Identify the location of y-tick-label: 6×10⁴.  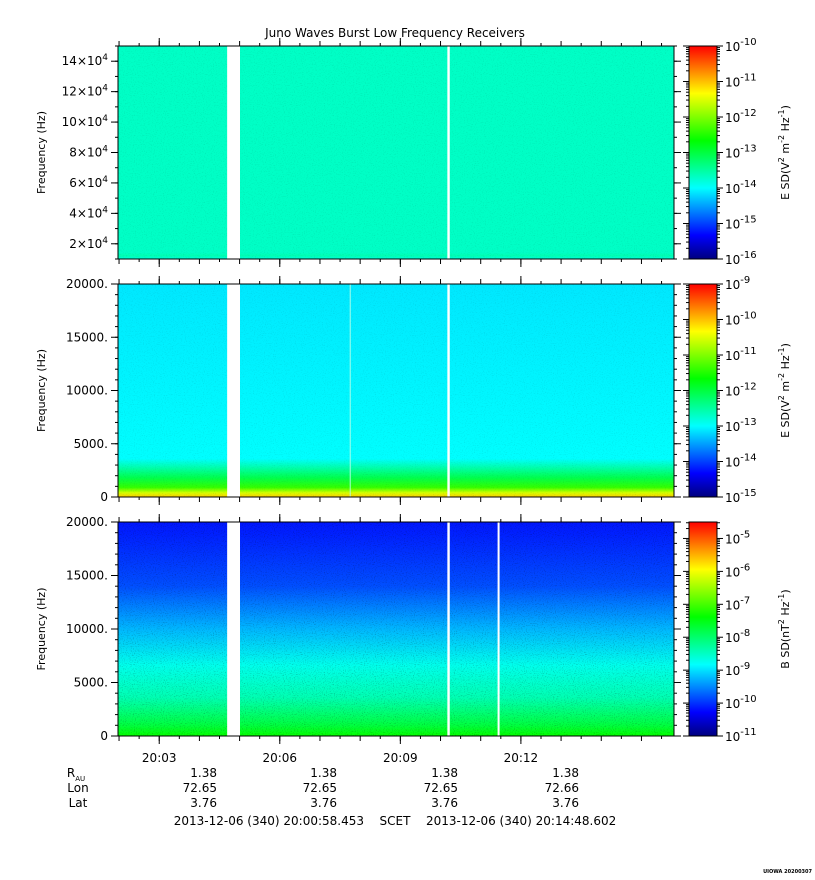
(88, 182).